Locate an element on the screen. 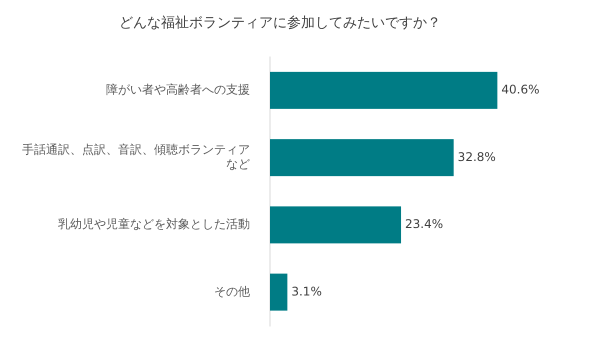  data-label: 32.8% is located at coordinates (477, 157).